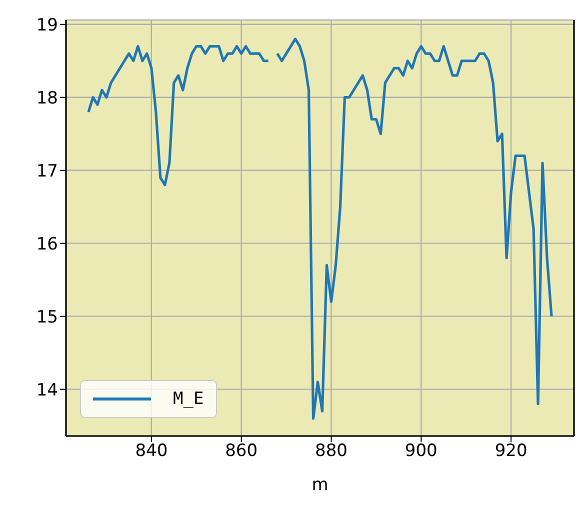 The width and height of the screenshot is (583, 517). I want to click on x-axis-title: m, so click(320, 485).